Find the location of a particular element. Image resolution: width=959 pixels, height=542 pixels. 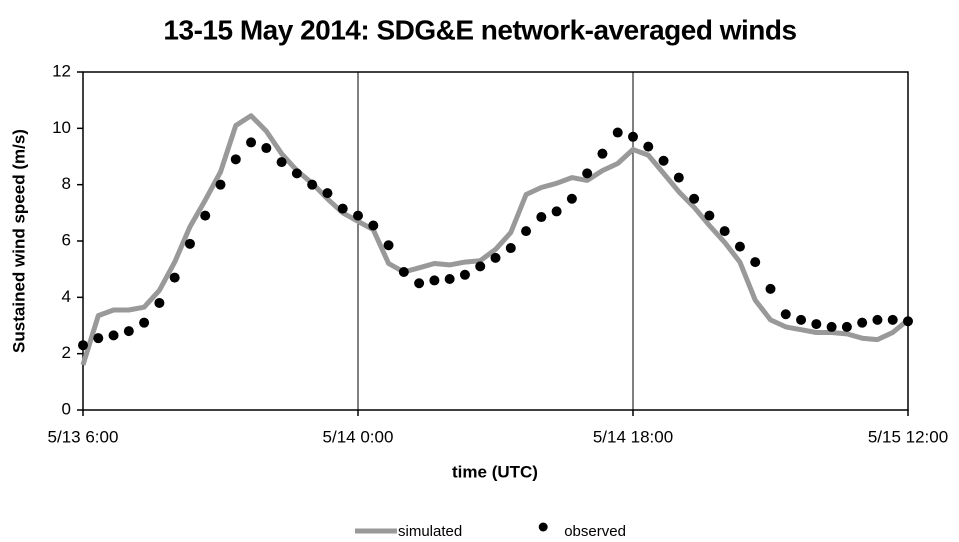

y-tick-label: 4 is located at coordinates (66, 296).